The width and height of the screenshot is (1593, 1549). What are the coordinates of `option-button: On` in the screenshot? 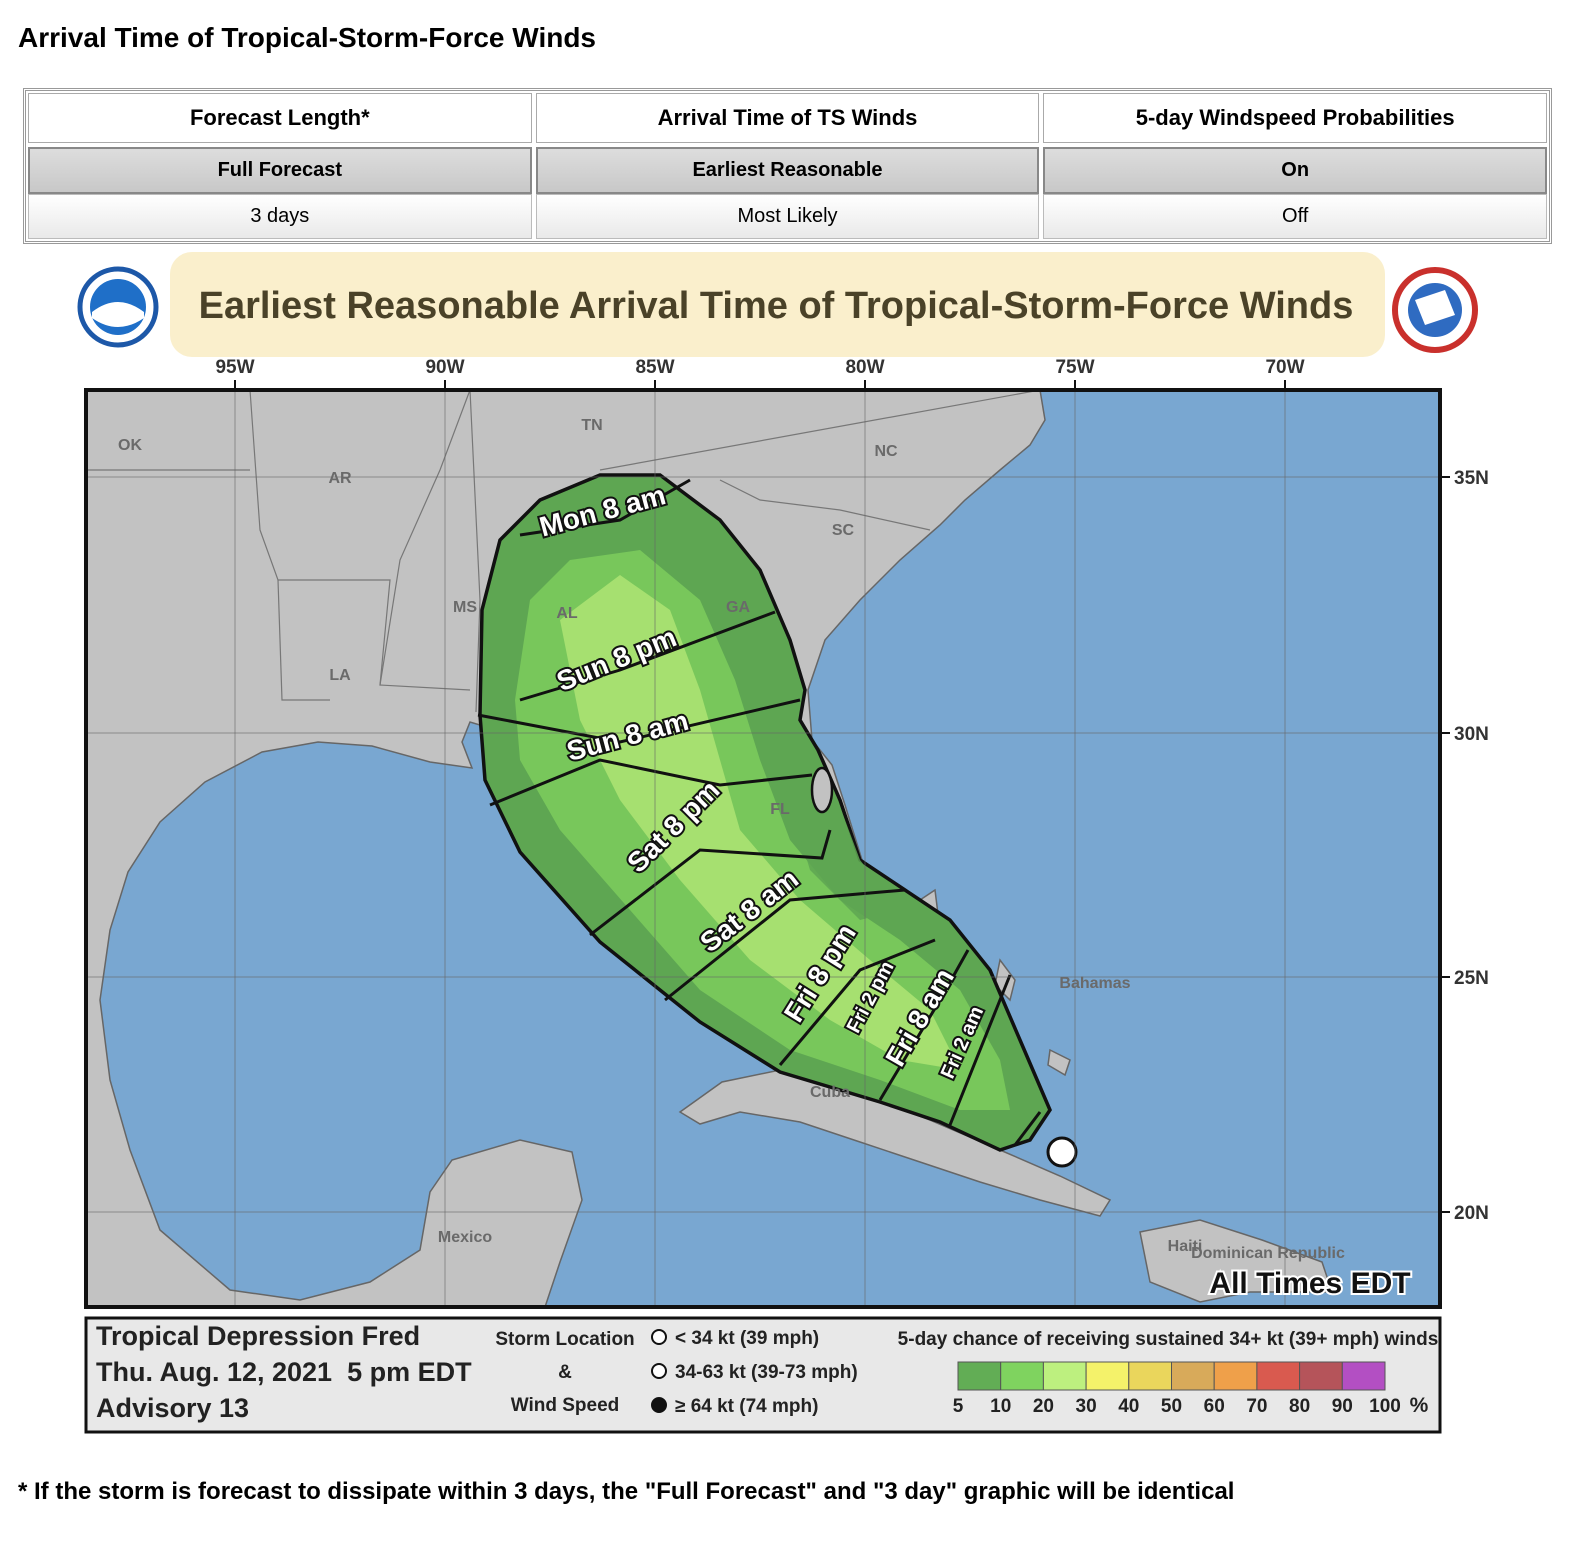 It's located at (1295, 170).